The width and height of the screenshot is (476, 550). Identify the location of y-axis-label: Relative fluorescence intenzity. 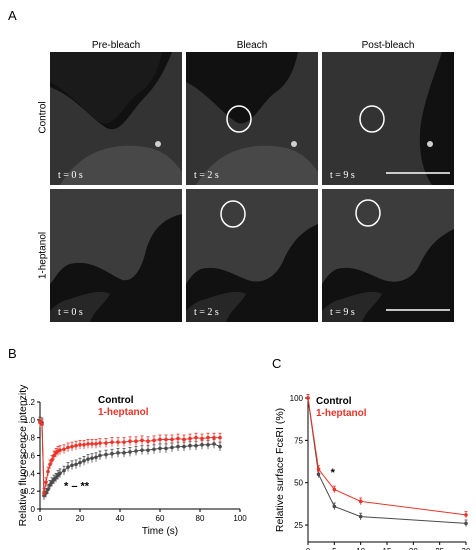
(23, 455).